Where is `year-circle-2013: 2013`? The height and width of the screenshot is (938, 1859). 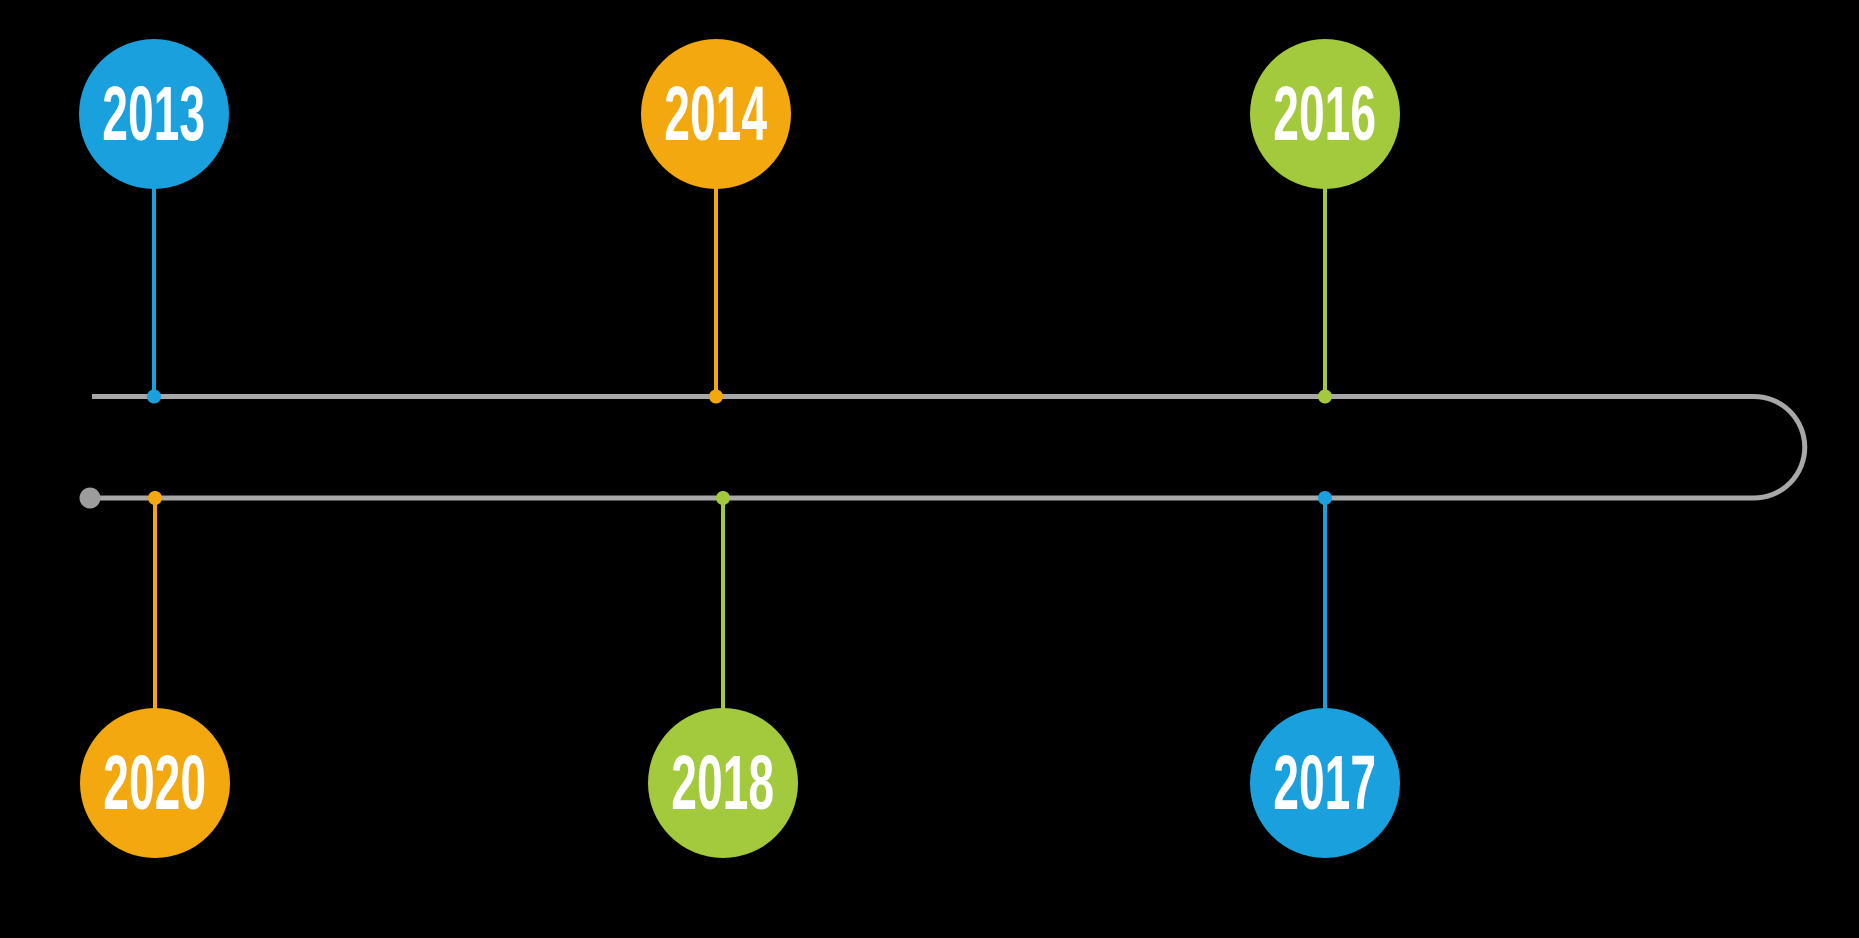 year-circle-2013: 2013 is located at coordinates (154, 114).